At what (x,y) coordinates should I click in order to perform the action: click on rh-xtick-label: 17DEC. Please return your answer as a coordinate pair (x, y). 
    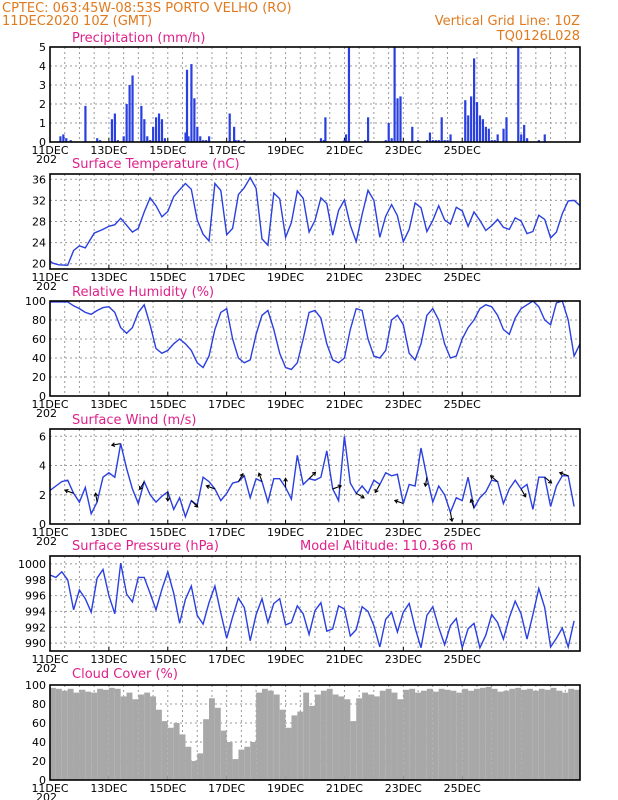
    Looking at the image, I should click on (226, 404).